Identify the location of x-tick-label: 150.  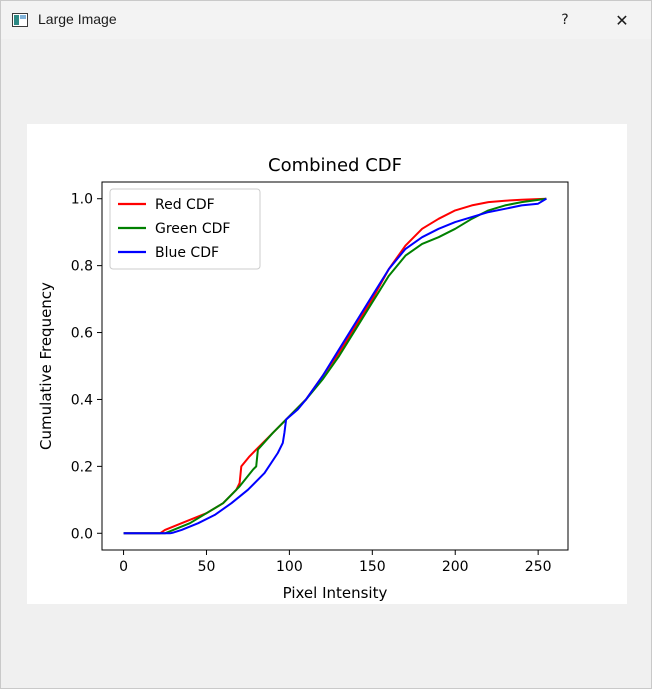
(372, 567).